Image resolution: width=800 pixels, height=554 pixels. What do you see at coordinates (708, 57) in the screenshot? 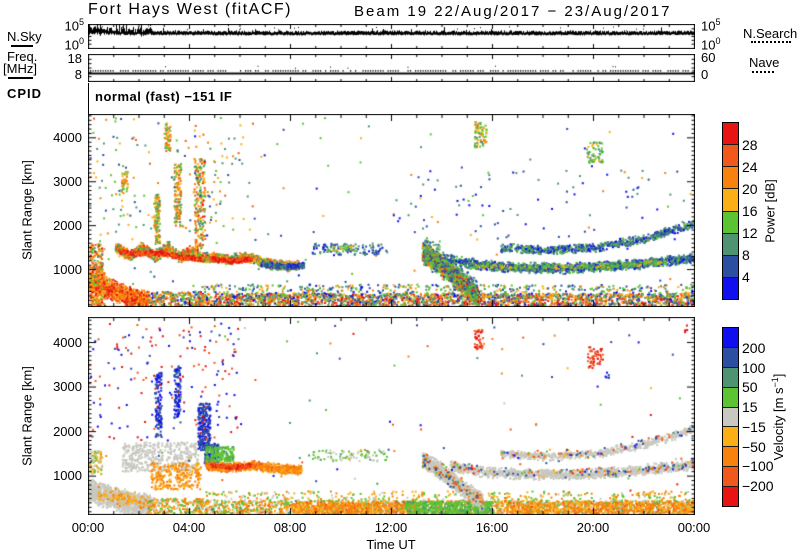
I see `nave-ytick-top: 60` at bounding box center [708, 57].